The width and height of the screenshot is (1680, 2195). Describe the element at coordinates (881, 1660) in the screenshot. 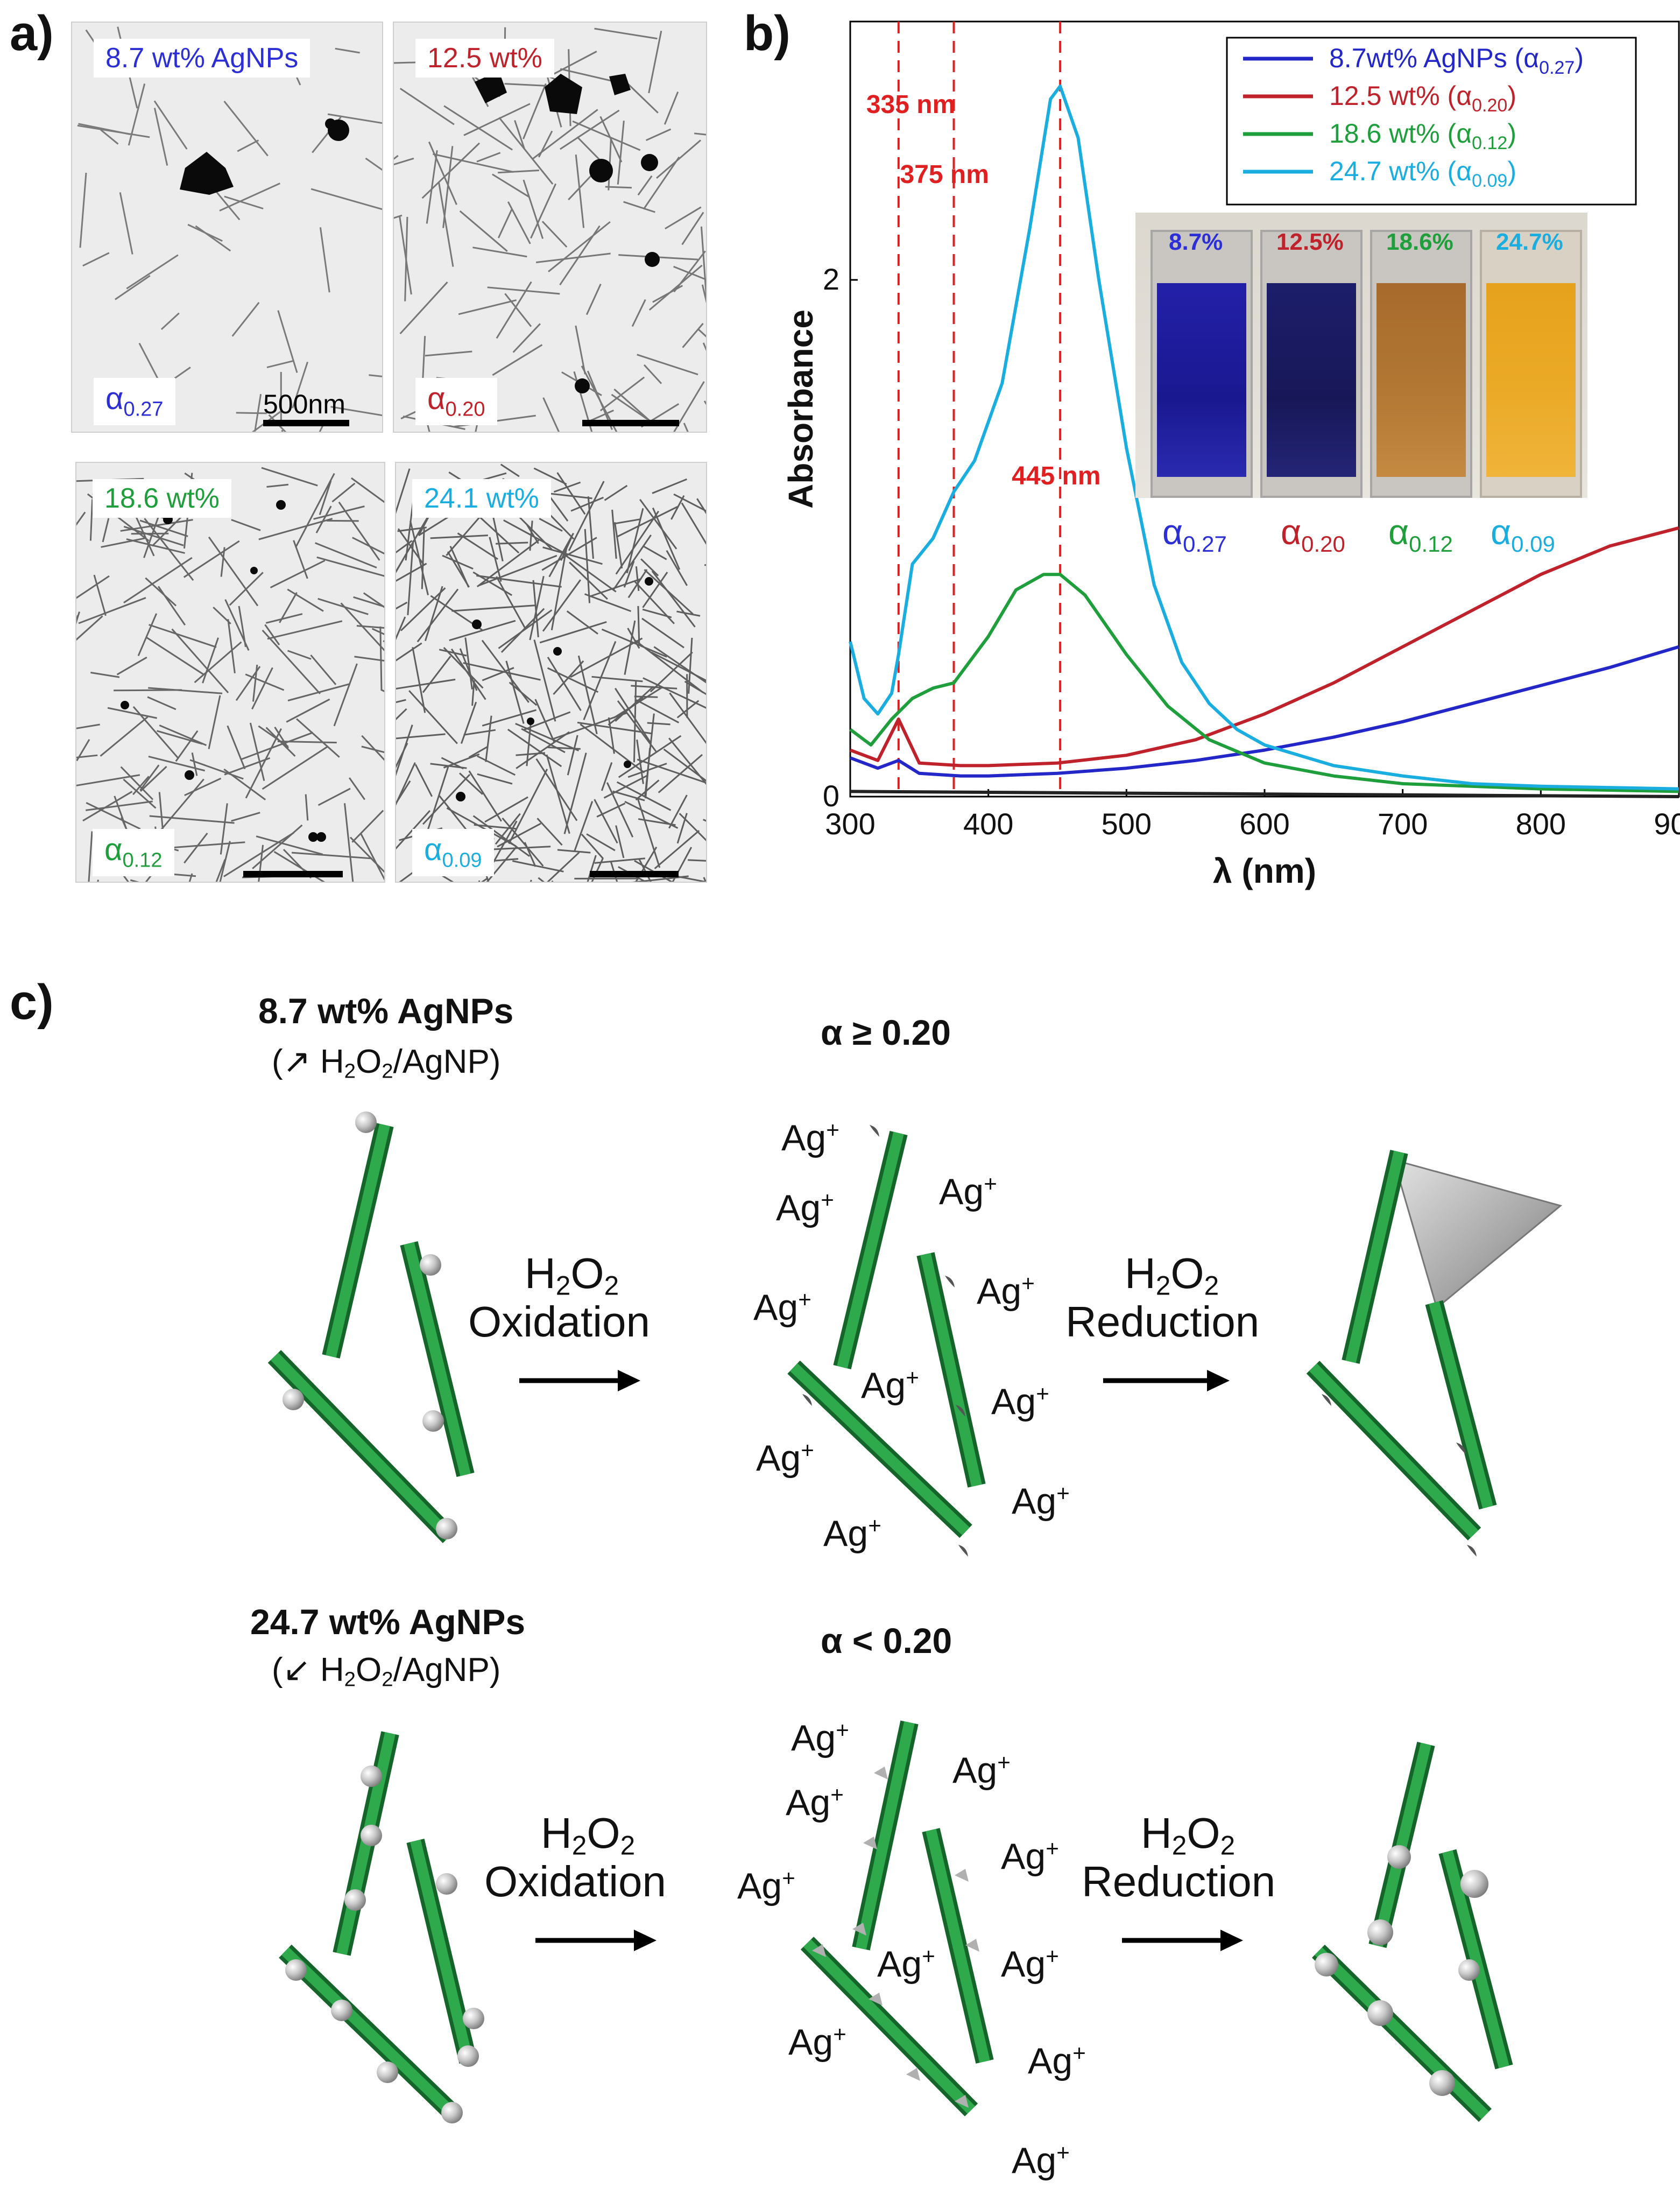

I see `reaction-arrows` at that location.